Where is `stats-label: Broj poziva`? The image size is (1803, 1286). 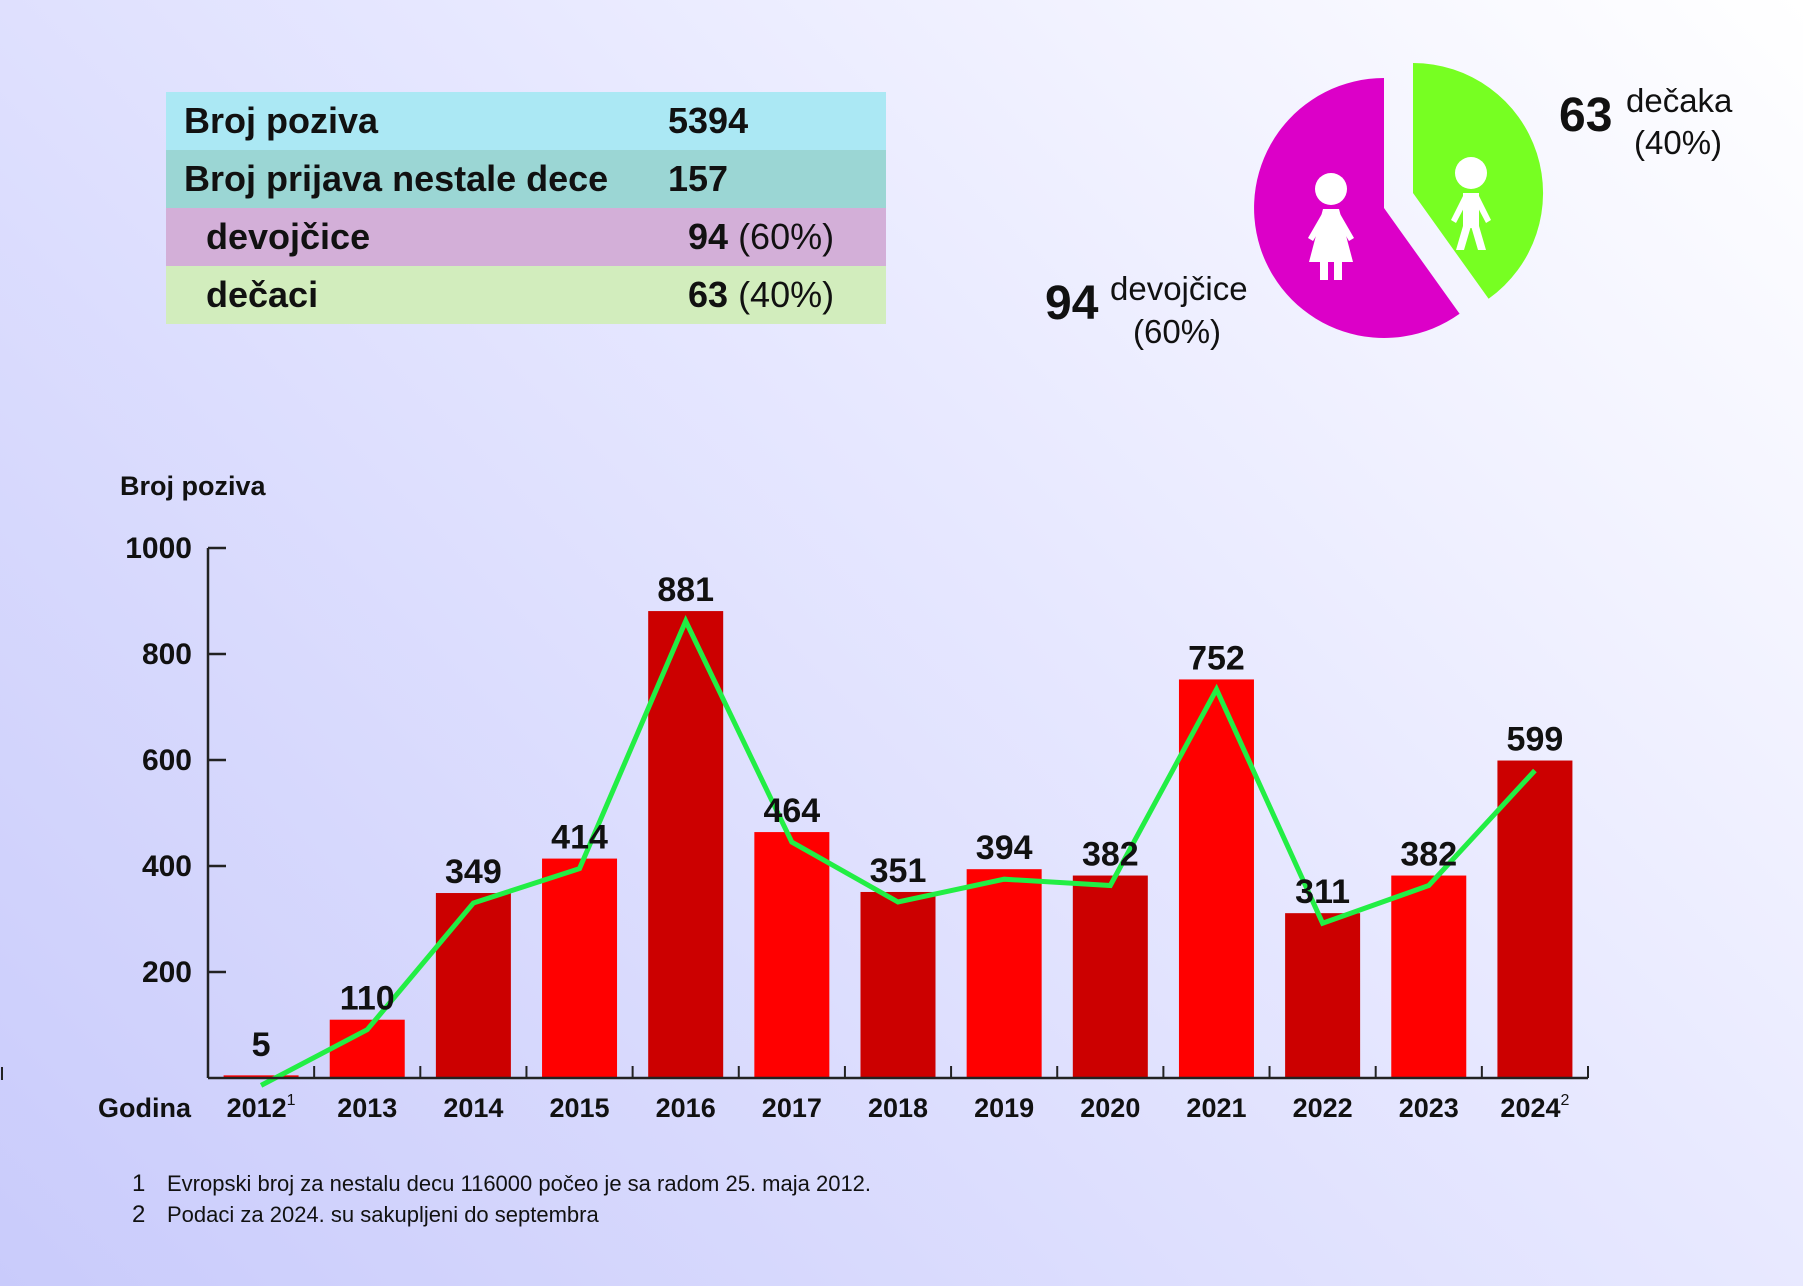
stats-label: Broj poziva is located at coordinates (417, 121).